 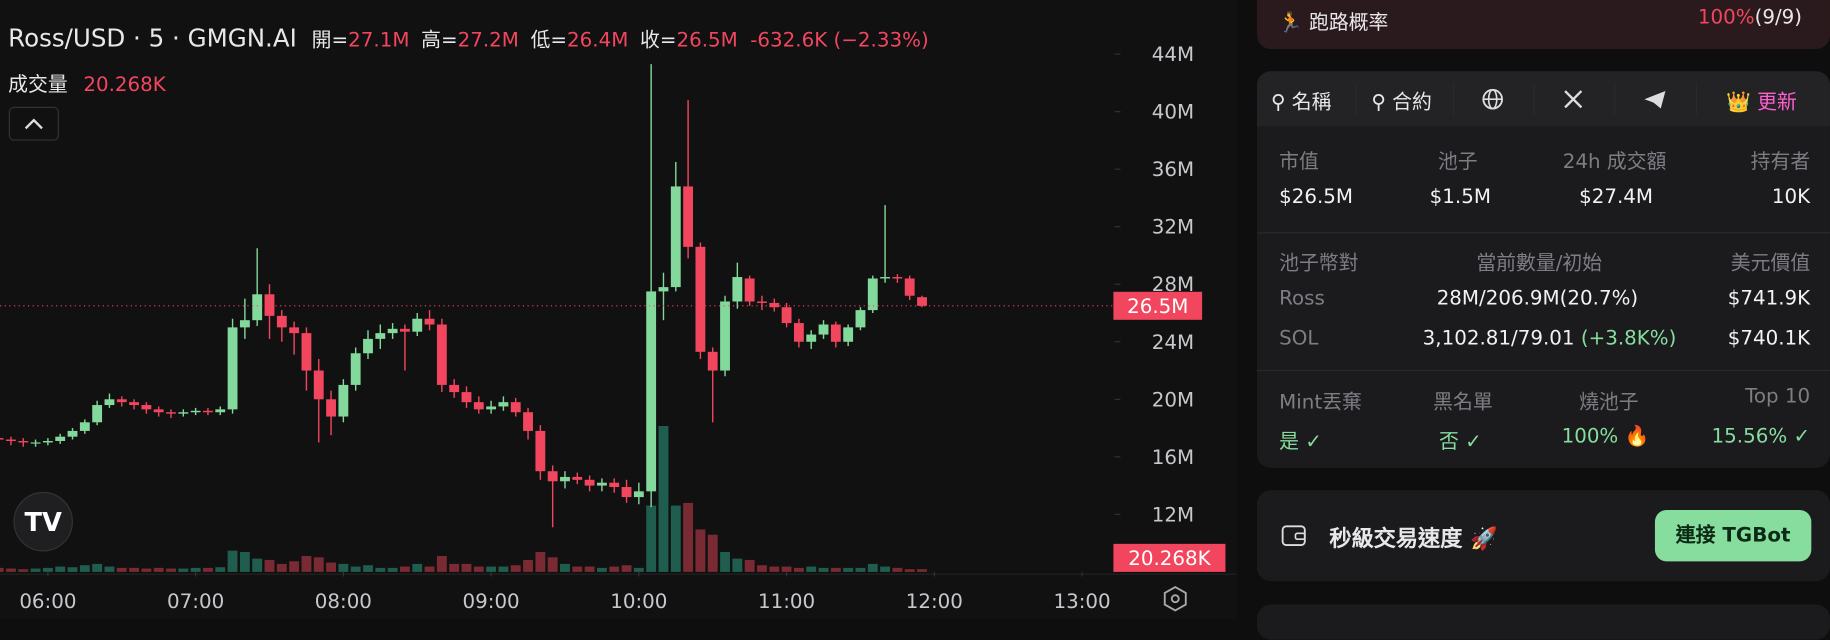 I want to click on pool-header: 美元價值, so click(x=1770, y=264).